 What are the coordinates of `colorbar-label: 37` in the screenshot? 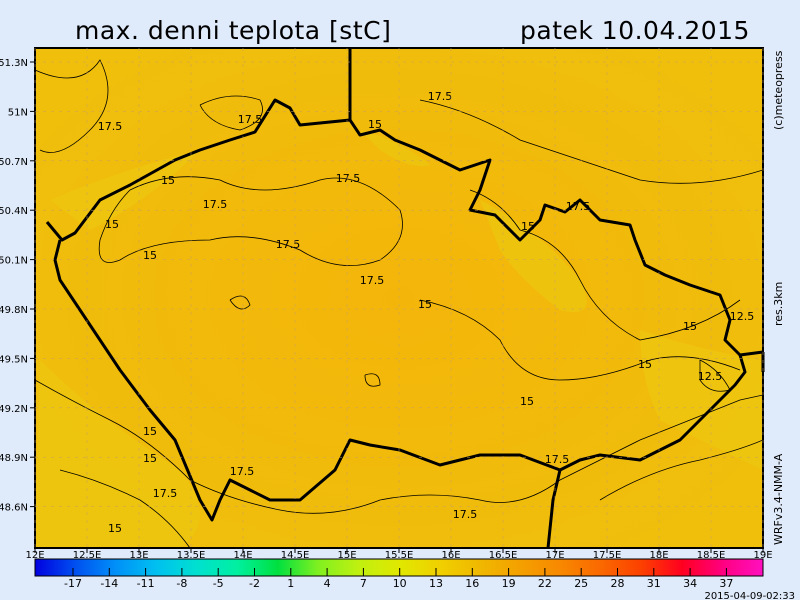 It's located at (726, 583).